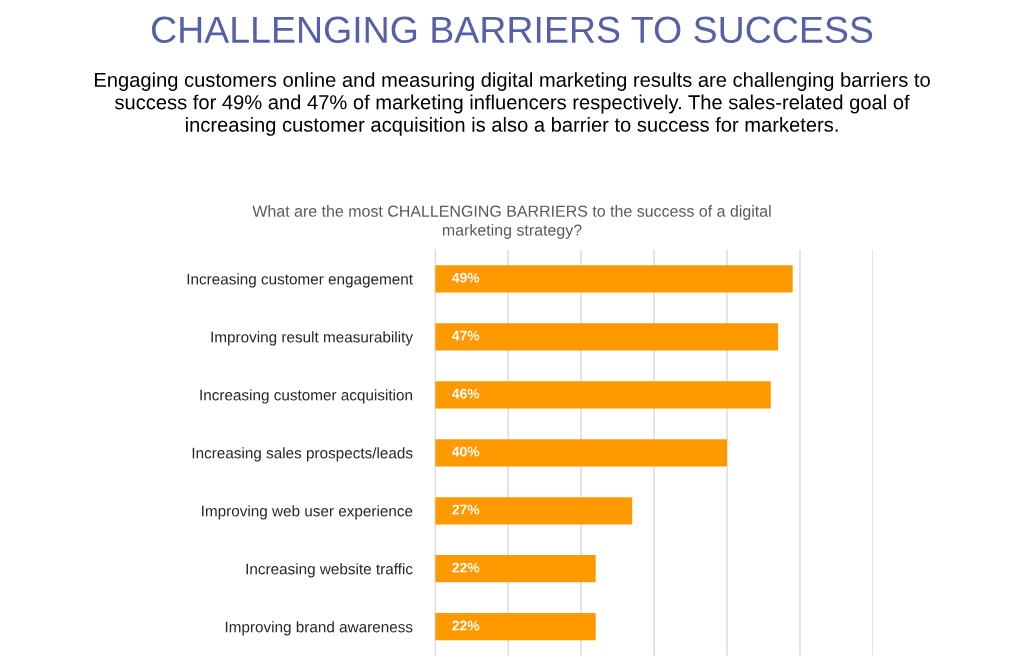 This screenshot has height=661, width=1024. I want to click on y-tick-label: Increasing sales prospects/leads, so click(302, 454).